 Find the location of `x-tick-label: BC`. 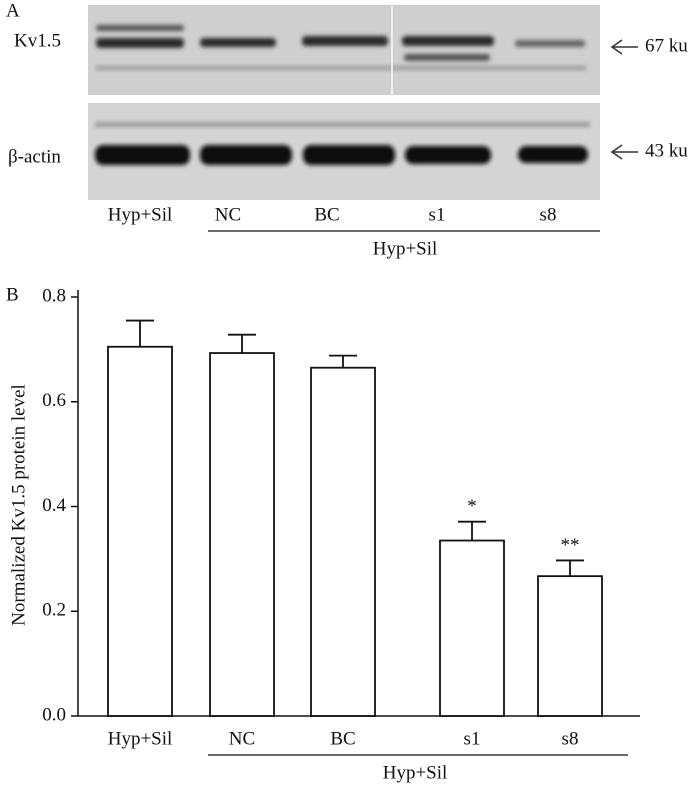

x-tick-label: BC is located at coordinates (342, 738).